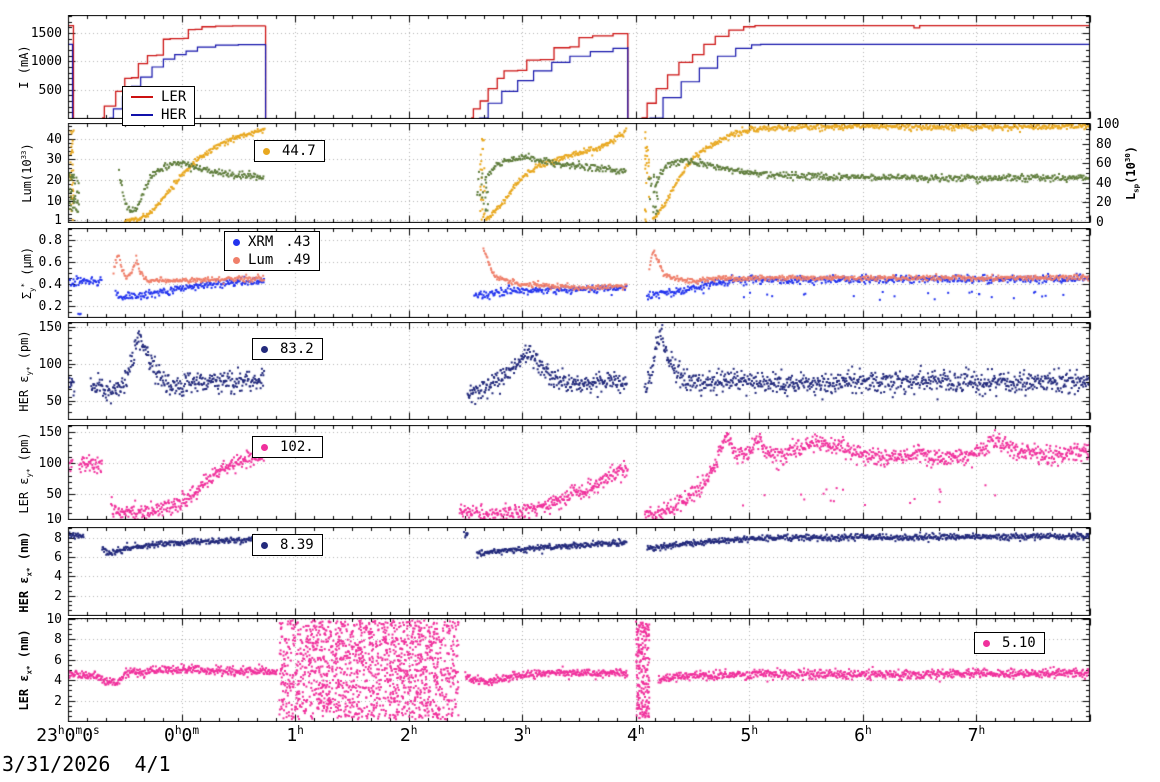 The image size is (1160, 782). Describe the element at coordinates (54, 160) in the screenshot. I see `y-tick-label: 30` at that location.